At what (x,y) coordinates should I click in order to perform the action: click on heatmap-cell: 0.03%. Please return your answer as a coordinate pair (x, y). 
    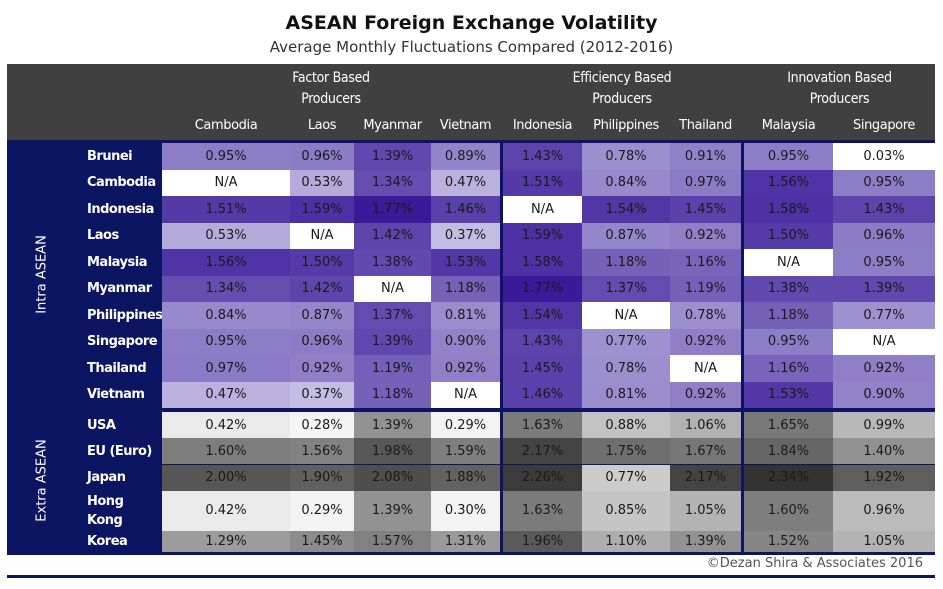
    Looking at the image, I should click on (884, 156).